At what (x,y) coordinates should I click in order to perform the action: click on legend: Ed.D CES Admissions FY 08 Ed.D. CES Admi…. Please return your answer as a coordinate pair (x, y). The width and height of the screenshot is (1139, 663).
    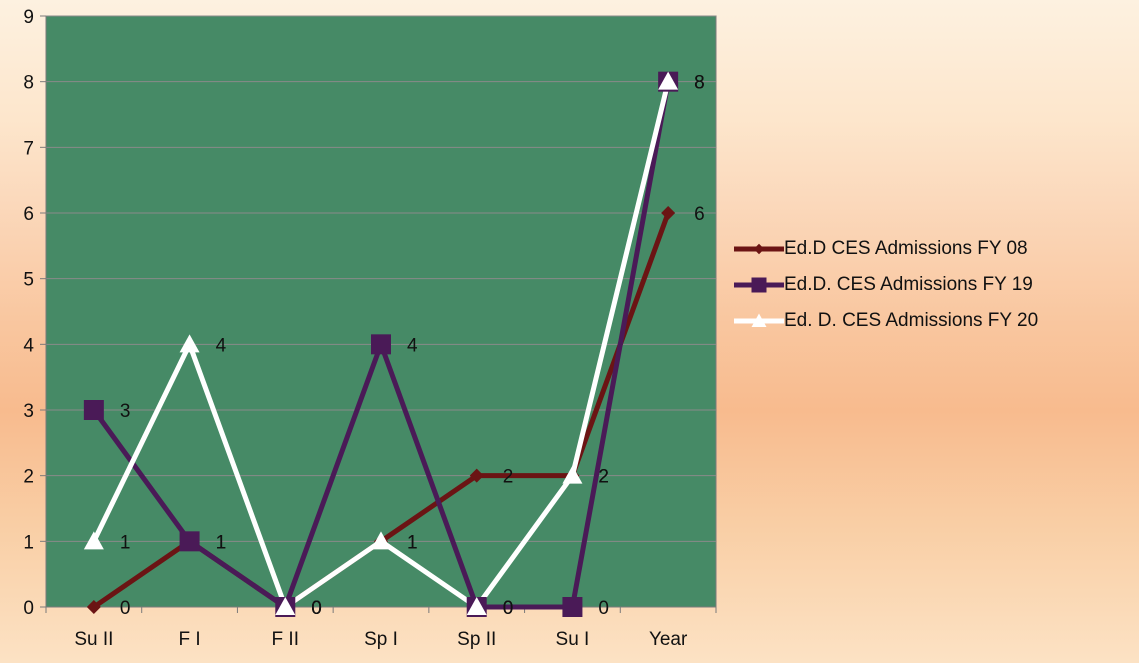
    Looking at the image, I should click on (934, 290).